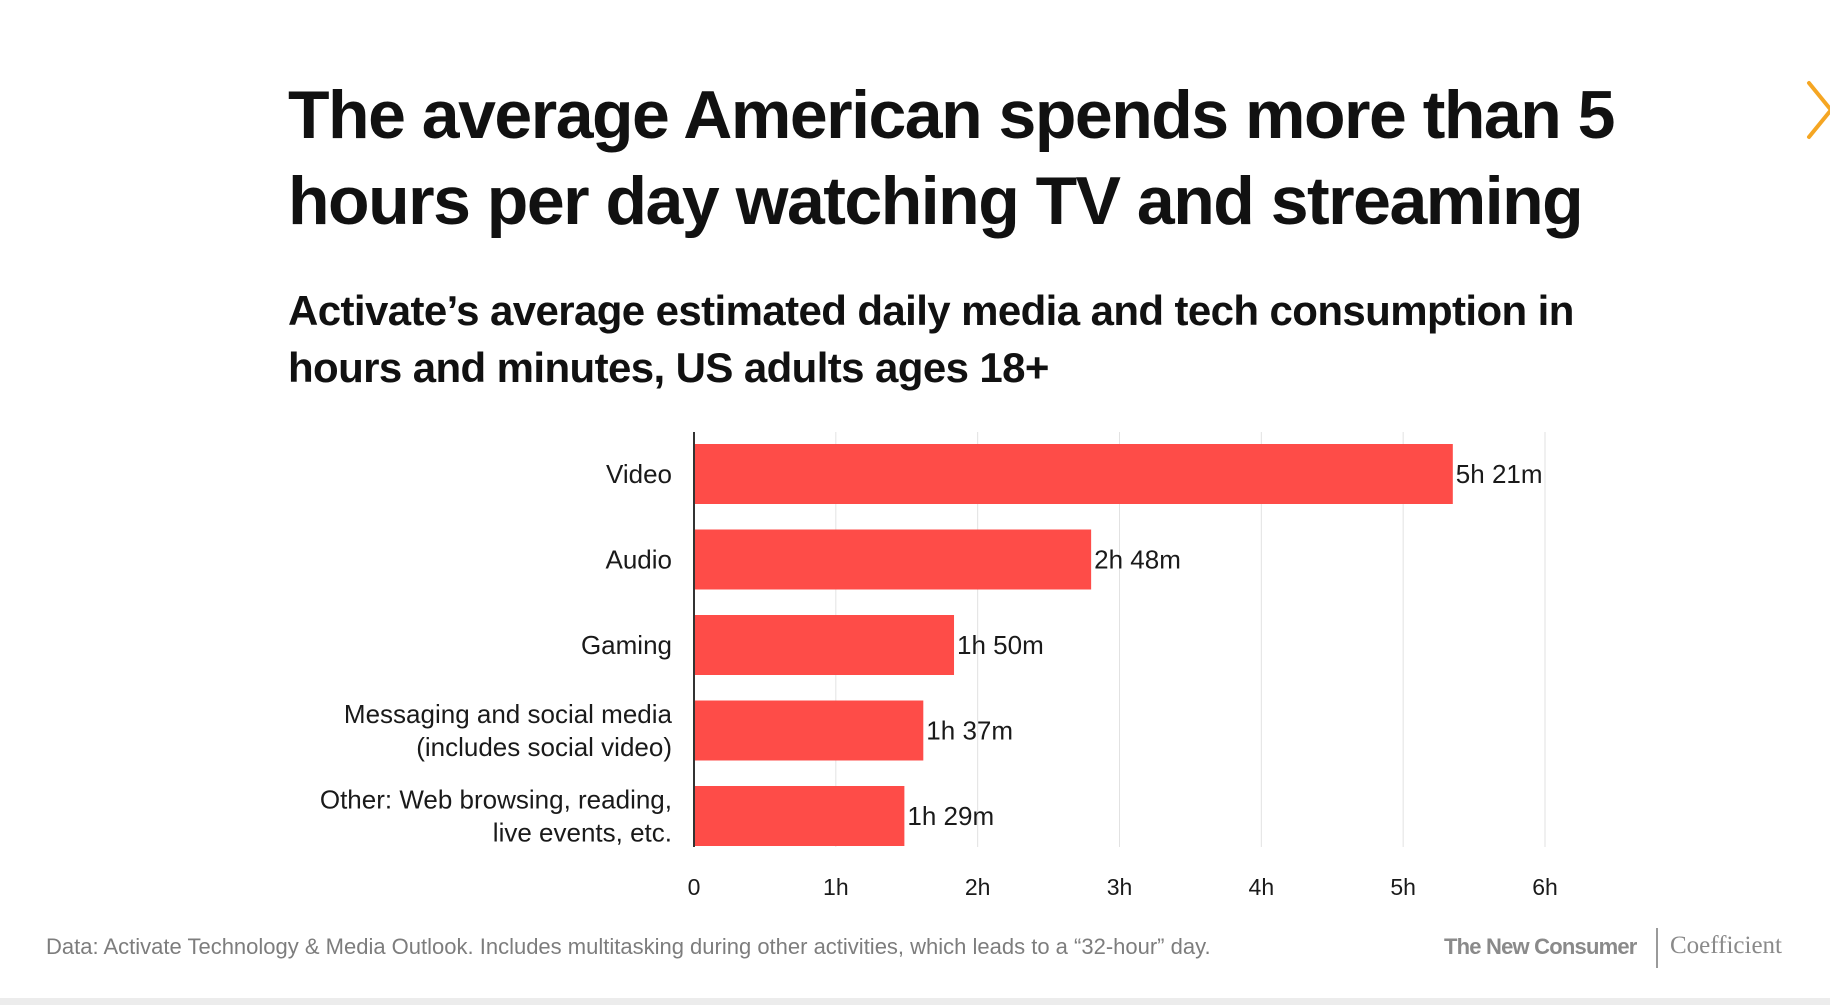 The height and width of the screenshot is (1005, 1830). I want to click on category-label: Messaging and social media, so click(508, 714).